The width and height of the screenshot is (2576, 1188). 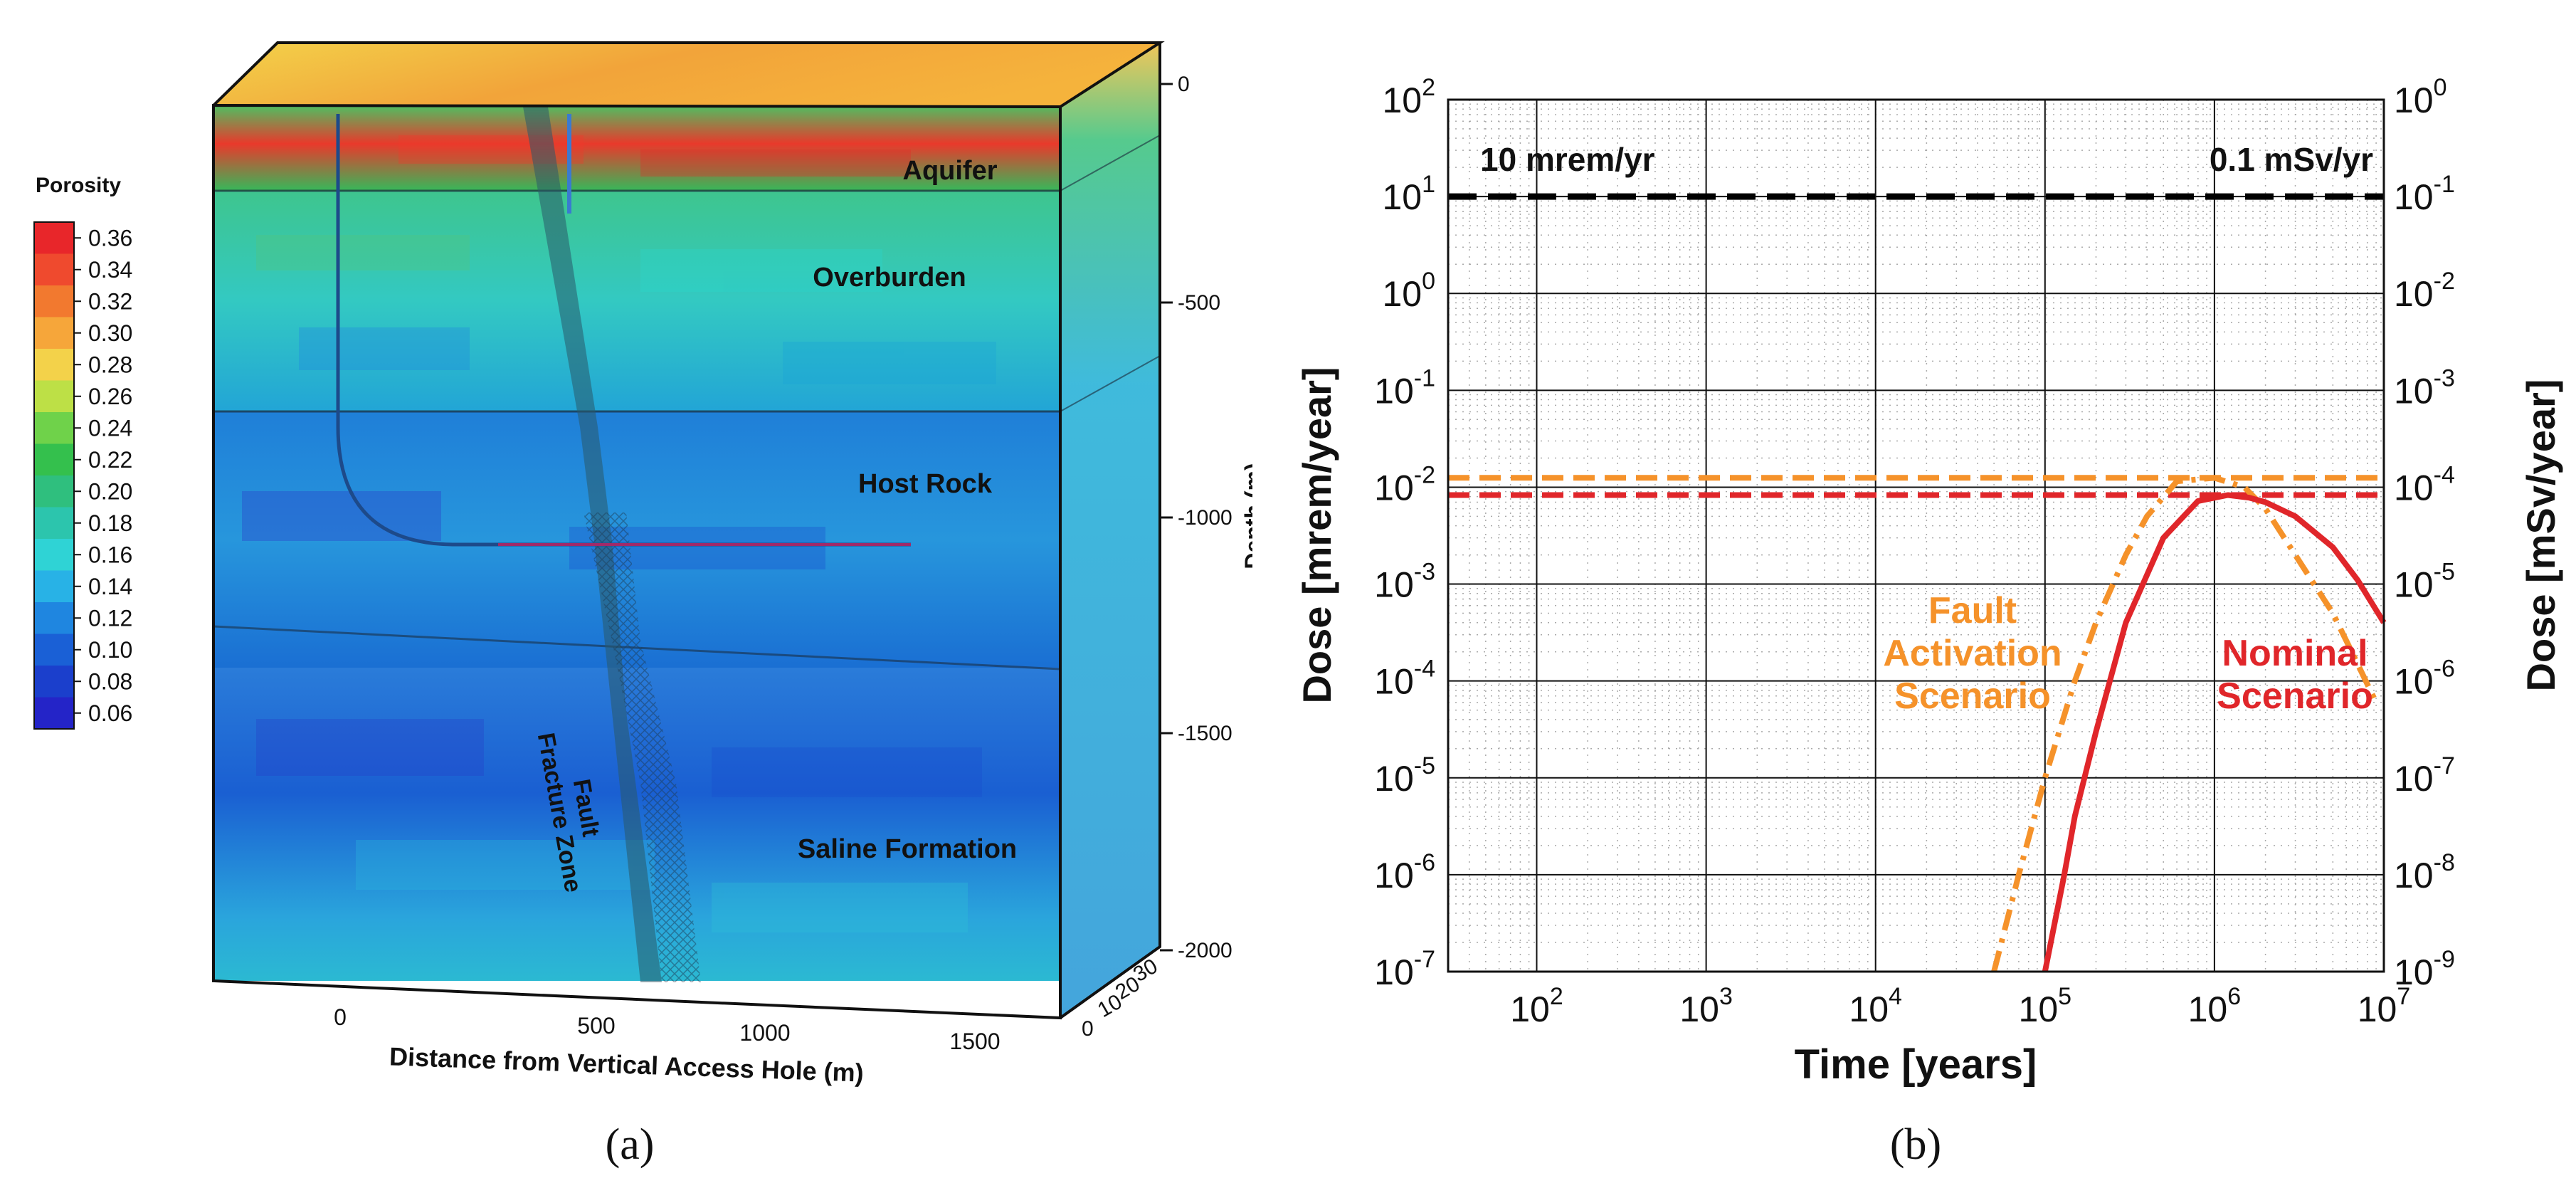 What do you see at coordinates (2420, 97) in the screenshot?
I see `y-tick-label-right: 10⁰` at bounding box center [2420, 97].